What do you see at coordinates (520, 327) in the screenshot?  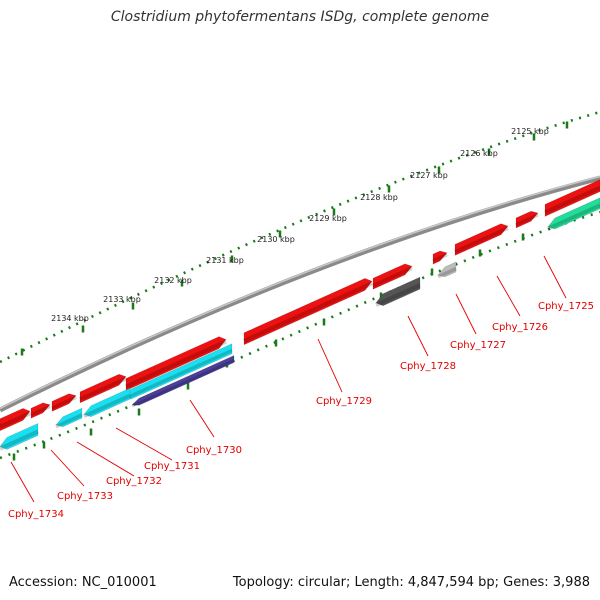 I see `gene-label: Cphy_1726` at bounding box center [520, 327].